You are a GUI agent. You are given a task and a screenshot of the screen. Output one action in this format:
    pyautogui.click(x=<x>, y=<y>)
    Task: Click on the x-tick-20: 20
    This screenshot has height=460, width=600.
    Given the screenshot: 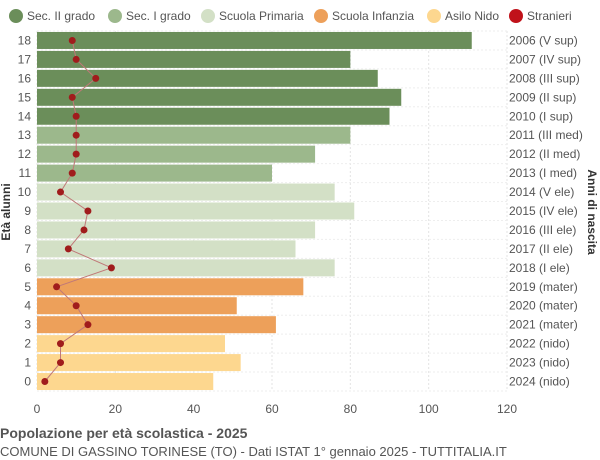 What is the action you would take?
    pyautogui.click(x=116, y=409)
    